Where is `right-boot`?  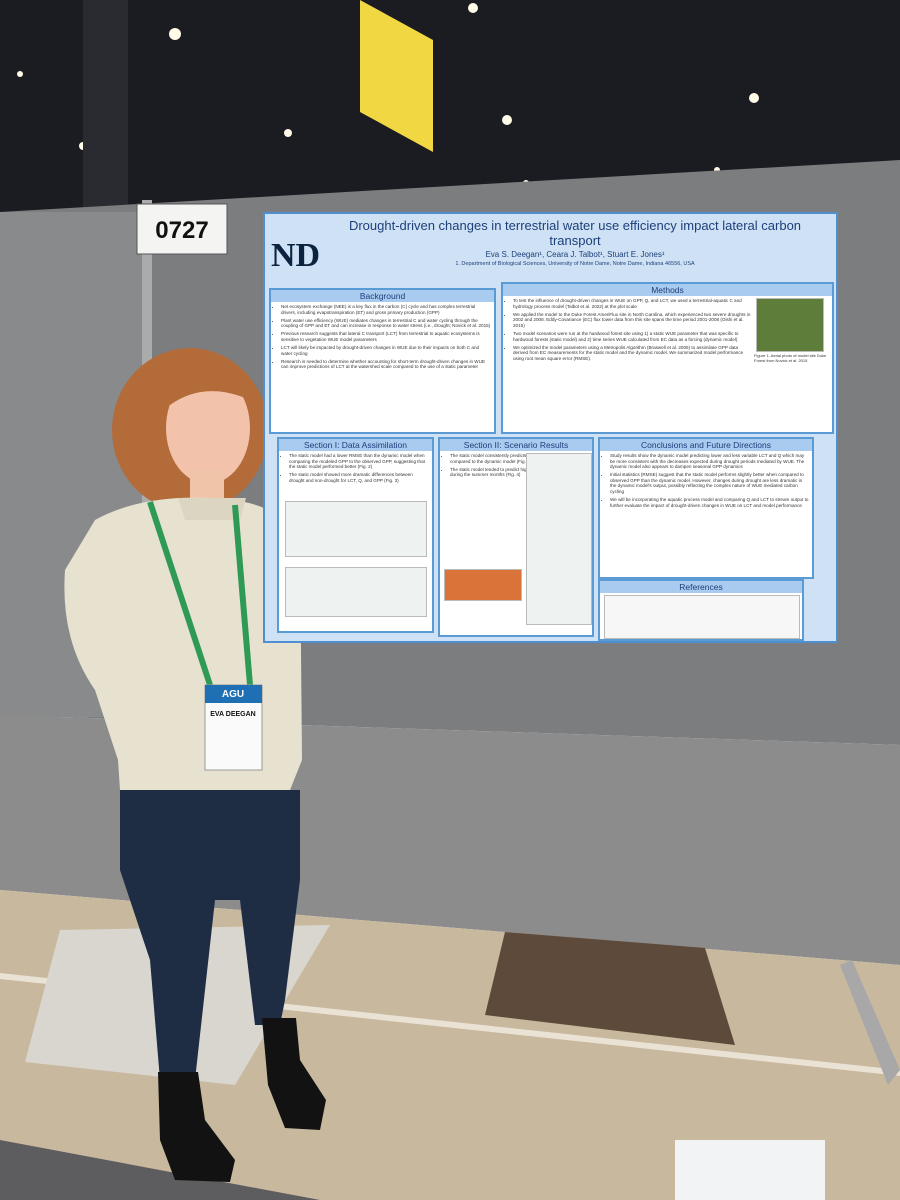
right-boot is located at coordinates (294, 1074).